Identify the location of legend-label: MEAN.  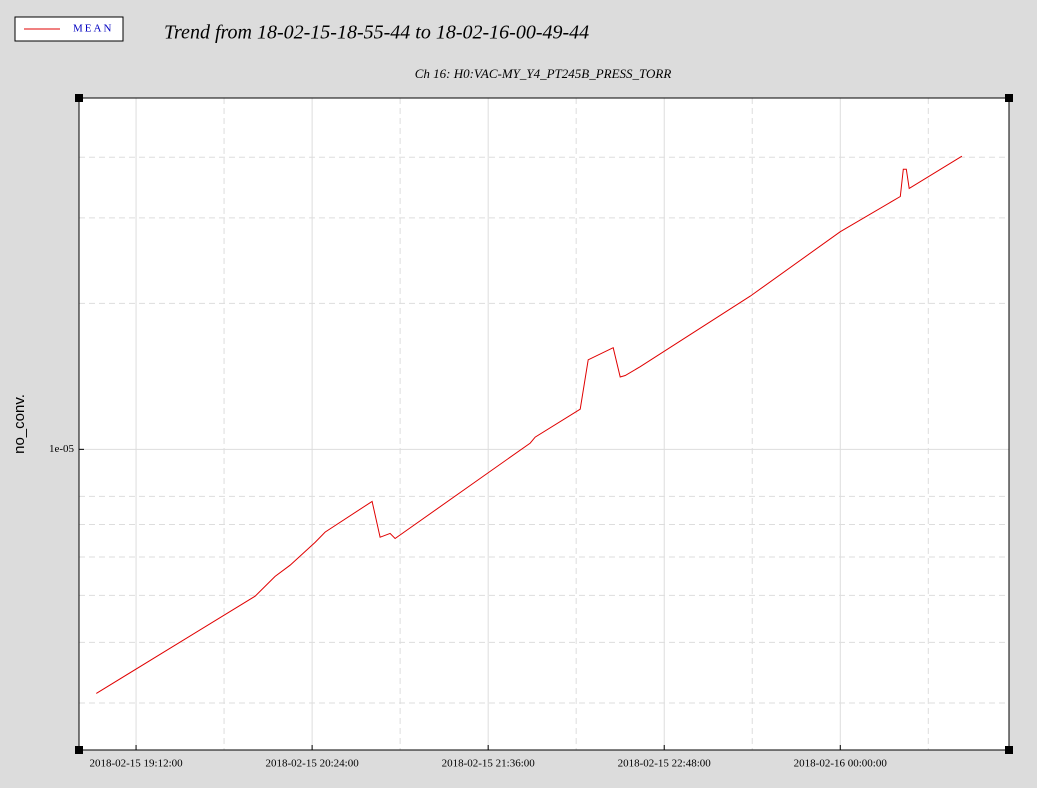
(93, 29).